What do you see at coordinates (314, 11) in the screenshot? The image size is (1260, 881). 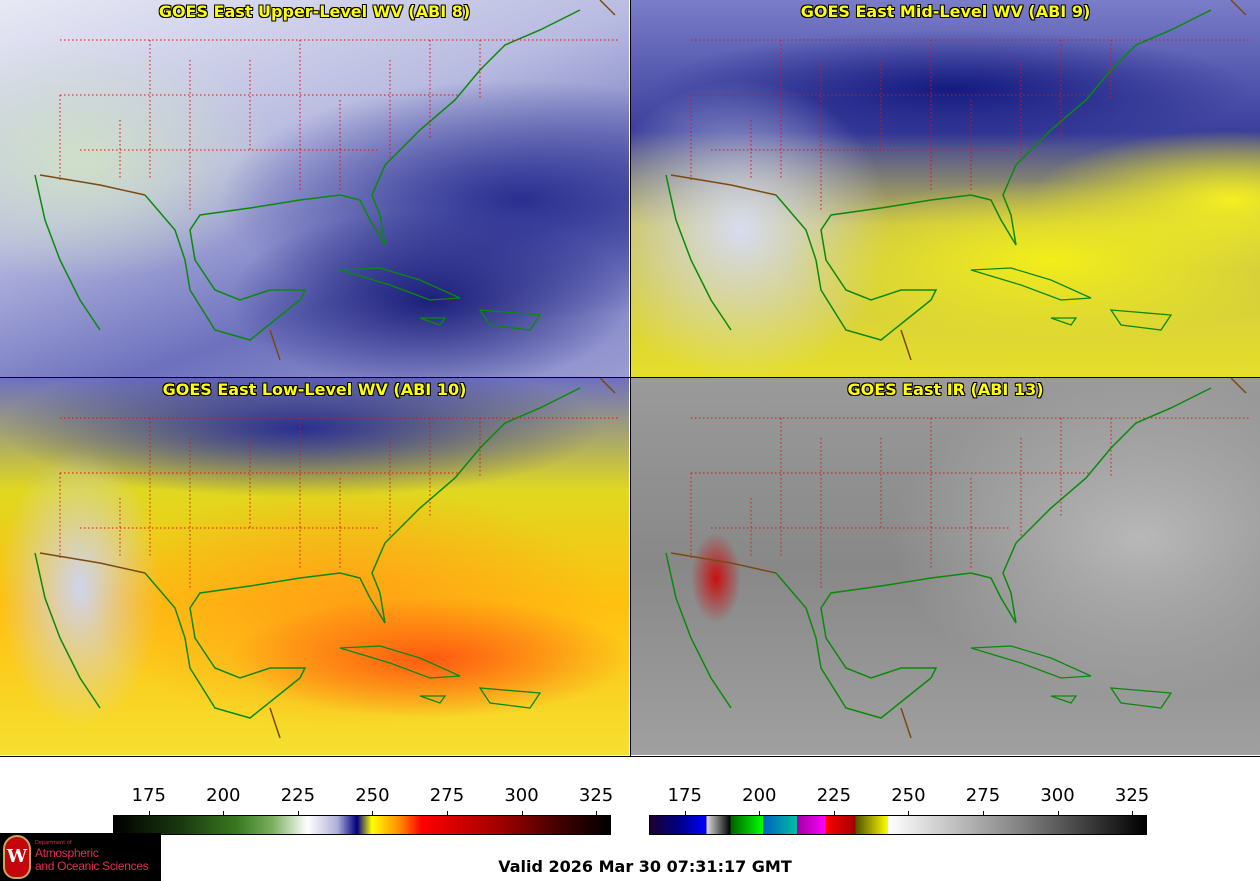 I see `panel-title: GOES East Upper-Level WV (ABI 8)` at bounding box center [314, 11].